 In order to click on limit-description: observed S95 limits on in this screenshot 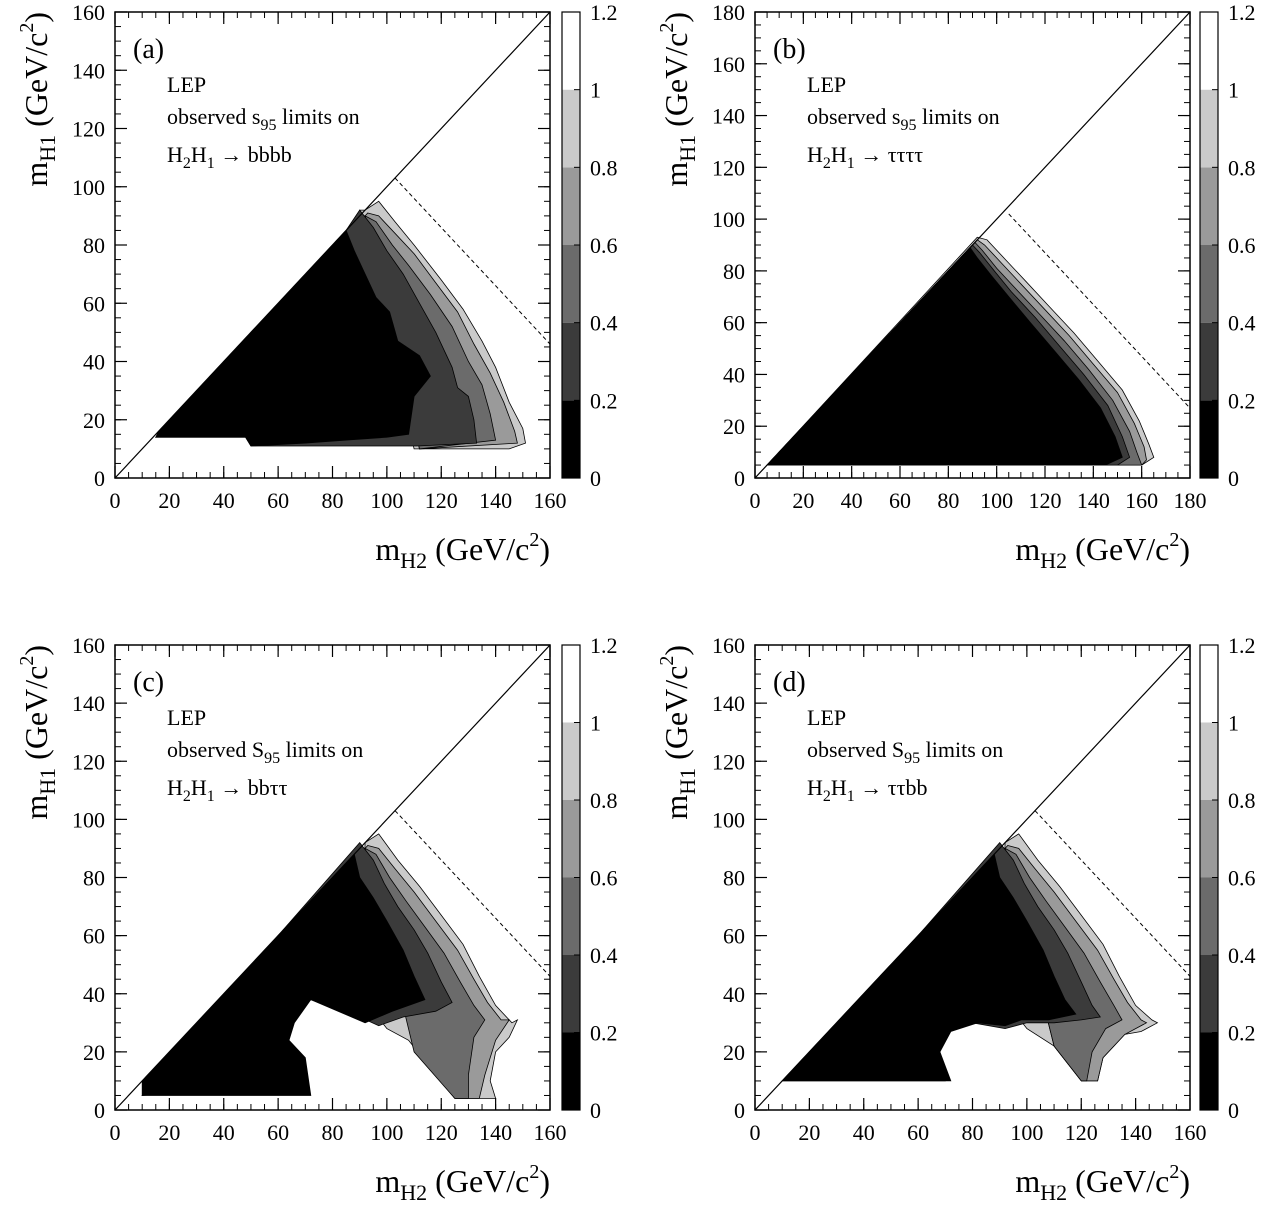, I will do `click(905, 752)`.